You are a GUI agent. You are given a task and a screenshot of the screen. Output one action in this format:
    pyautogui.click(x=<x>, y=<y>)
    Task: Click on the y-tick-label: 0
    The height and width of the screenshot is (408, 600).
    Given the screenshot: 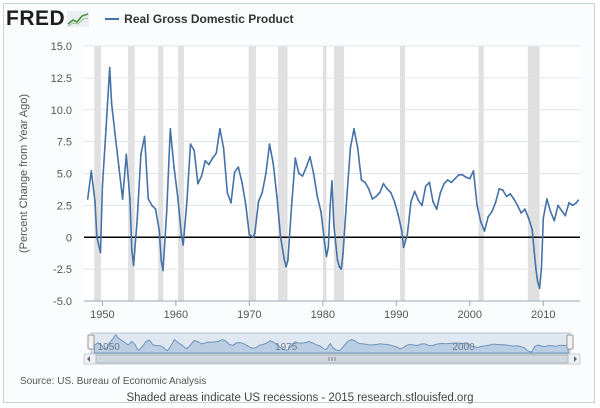 What is the action you would take?
    pyautogui.click(x=69, y=238)
    